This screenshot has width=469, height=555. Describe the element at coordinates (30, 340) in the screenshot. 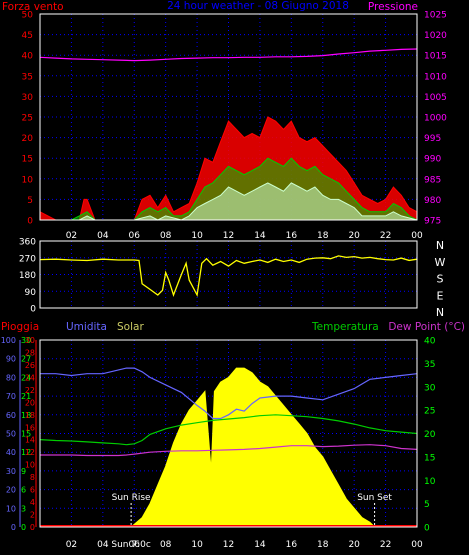

I see `rain-tick-label: 30` at that location.